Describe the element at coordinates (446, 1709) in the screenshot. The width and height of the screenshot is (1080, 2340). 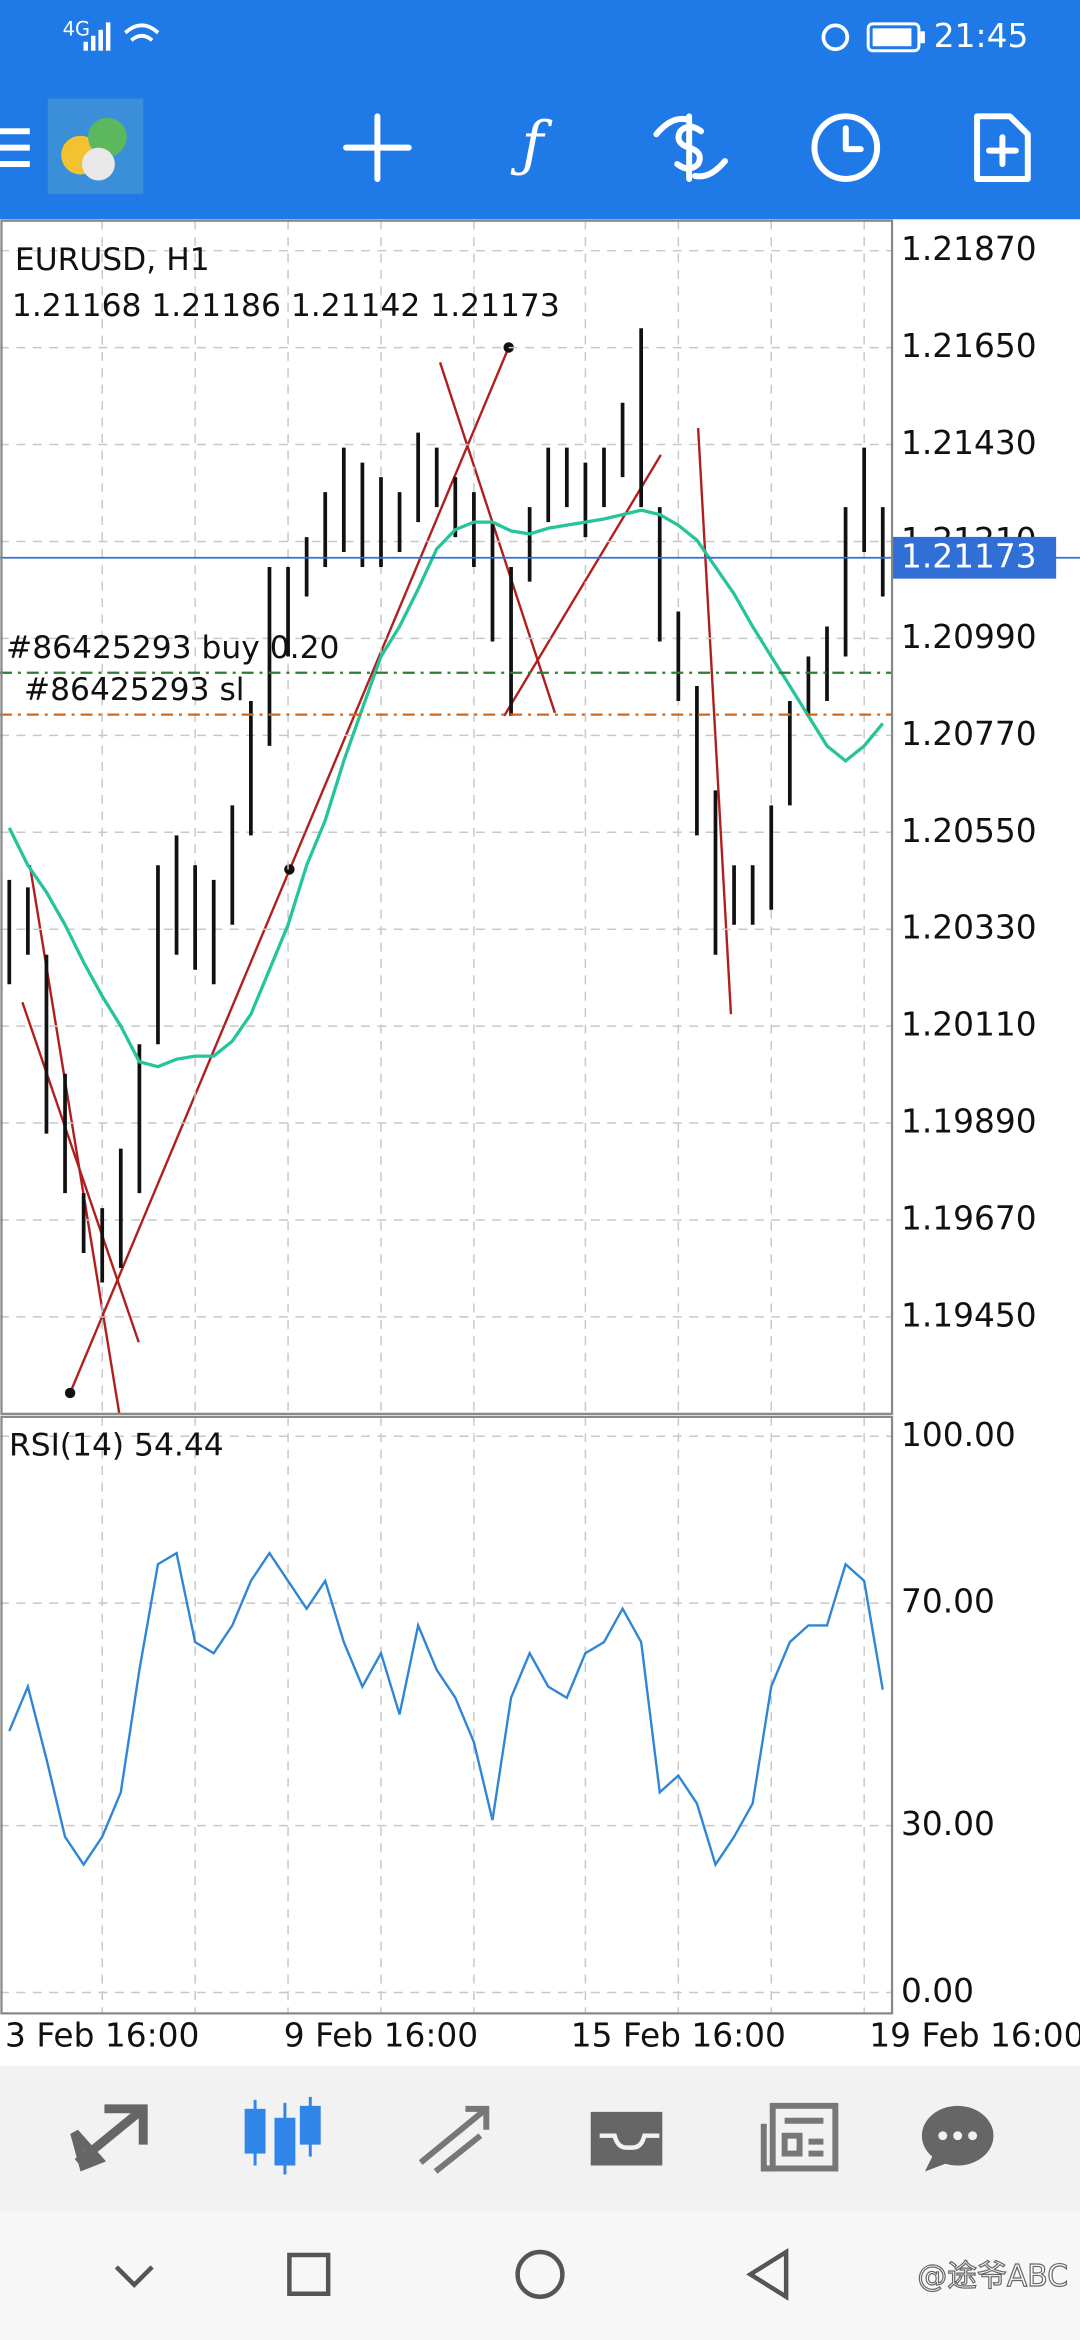
I see `rsi-line` at that location.